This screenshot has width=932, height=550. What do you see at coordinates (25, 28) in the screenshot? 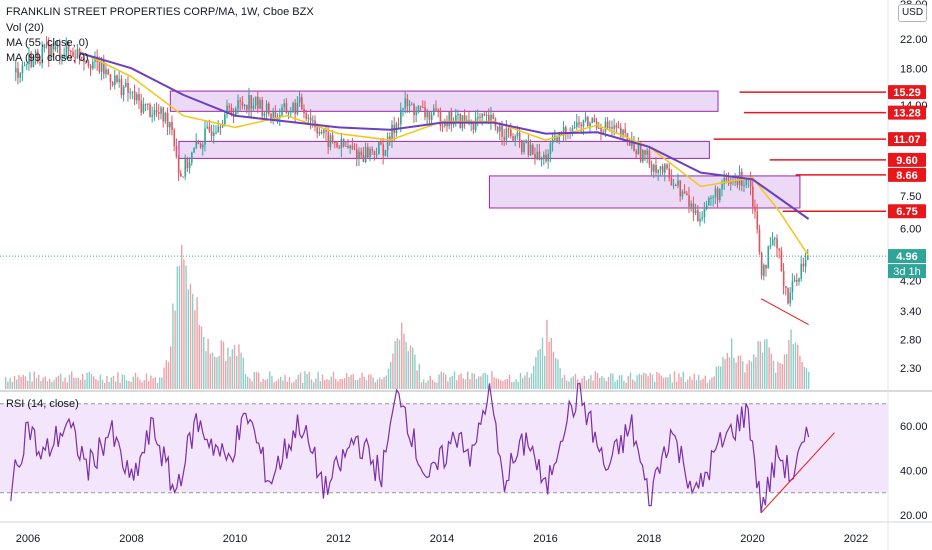
I see `volume-legend: Vol (20)` at bounding box center [25, 28].